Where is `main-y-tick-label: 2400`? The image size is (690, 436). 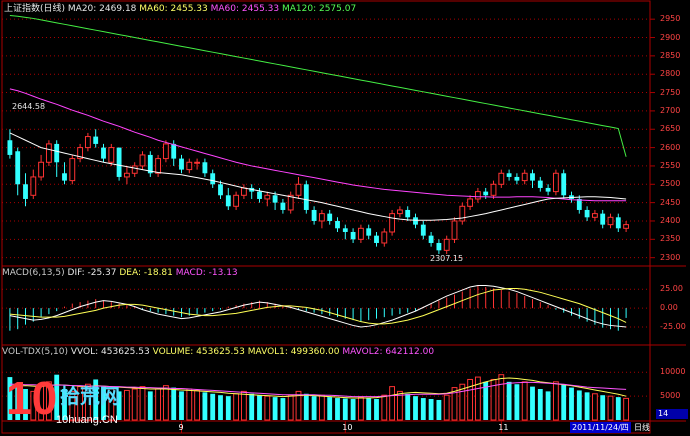 main-y-tick-label: 2400 is located at coordinates (670, 220).